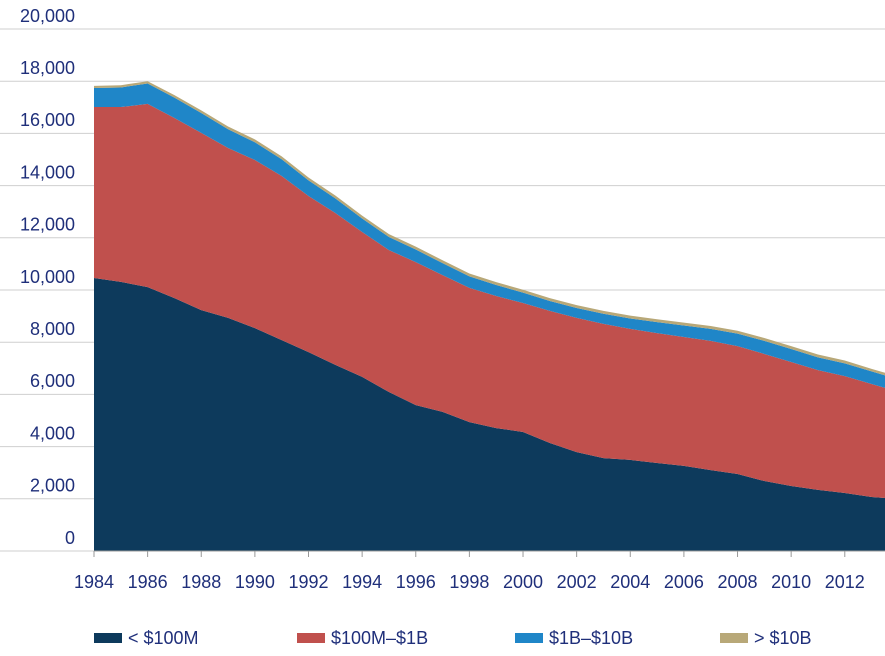  Describe the element at coordinates (52, 329) in the screenshot. I see `y-tick-label: 8,000` at that location.